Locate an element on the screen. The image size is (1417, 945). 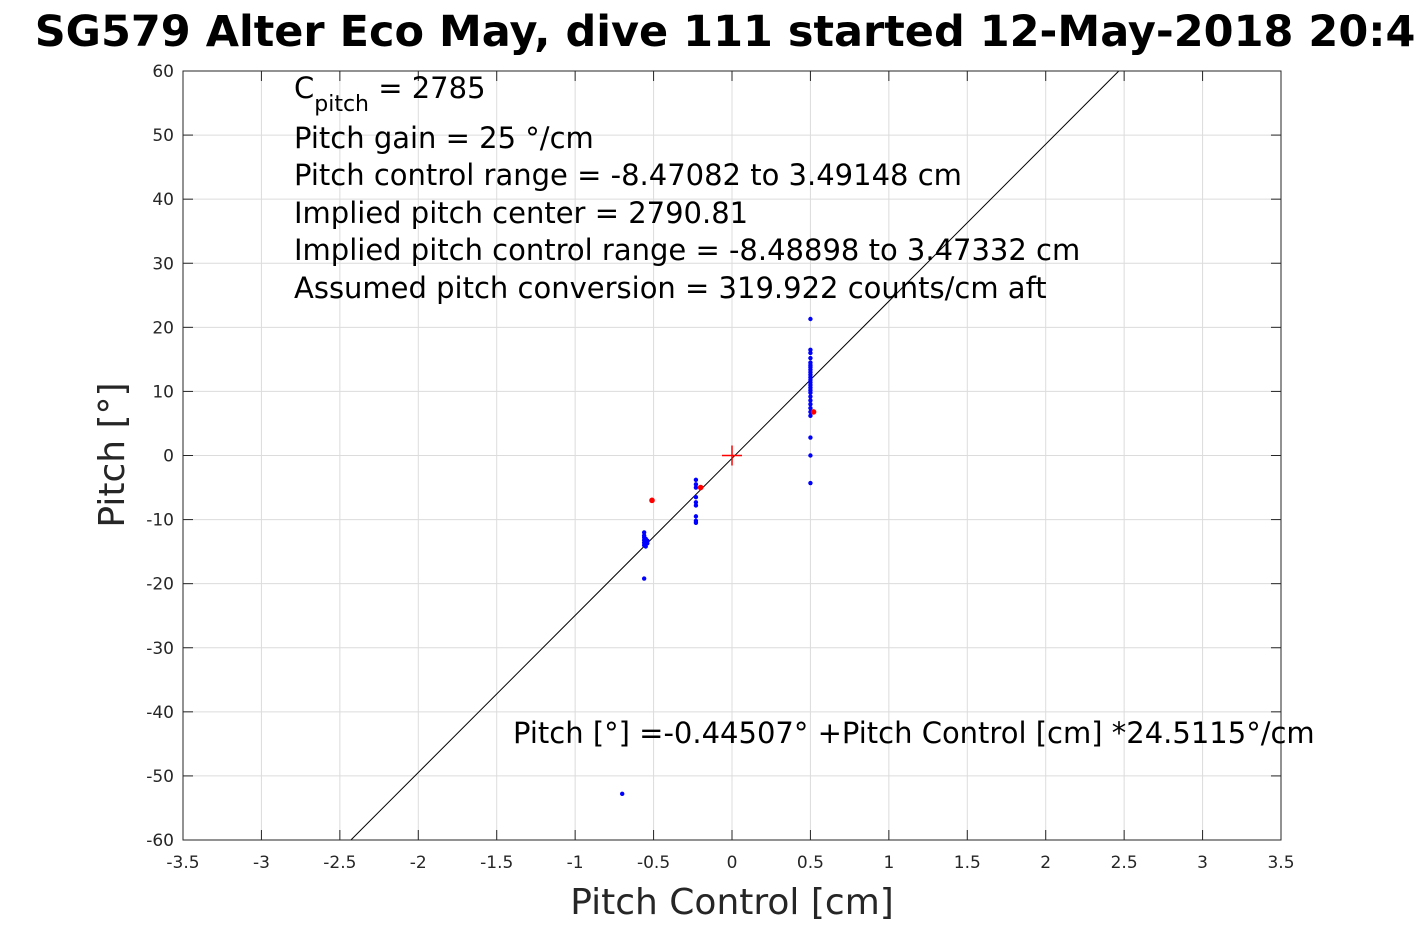
y-tick-label: -20 is located at coordinates (160, 585).